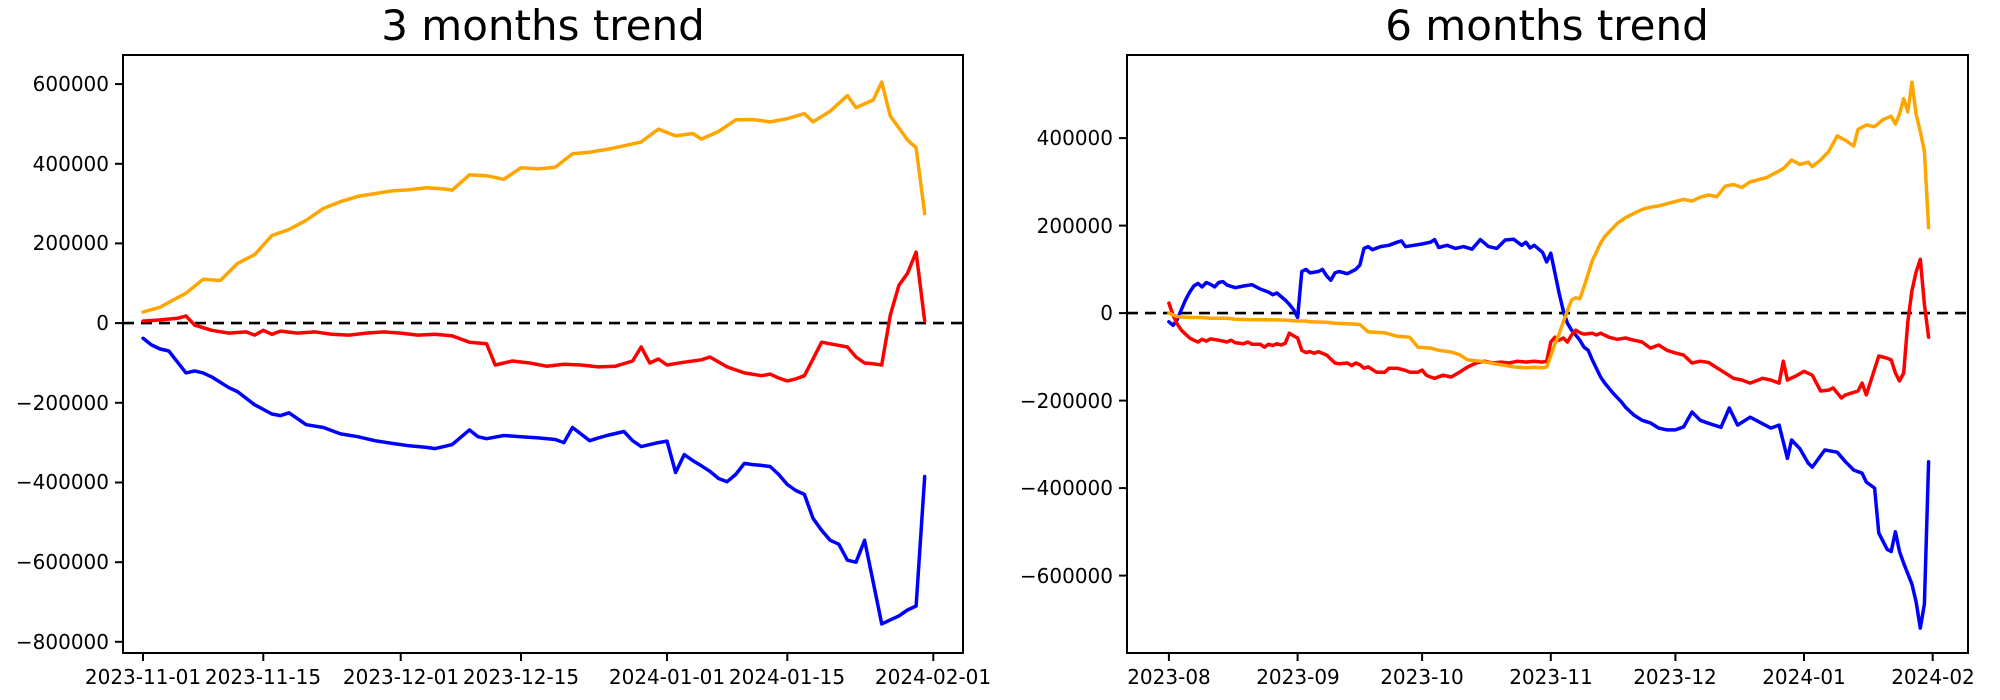 This screenshot has height=700, width=2000. I want to click on x-tick-label: 2024-01-15, so click(787, 677).